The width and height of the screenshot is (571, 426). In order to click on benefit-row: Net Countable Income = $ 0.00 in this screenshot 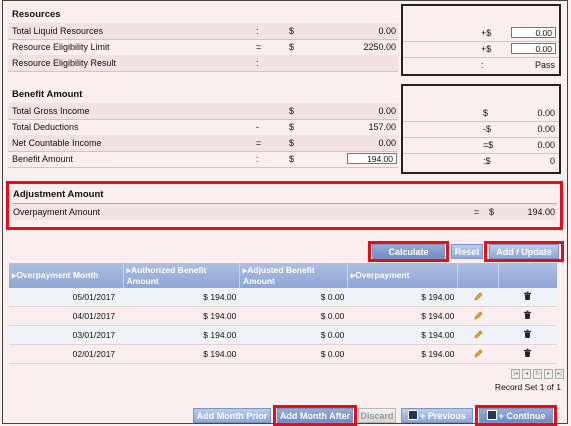, I will do `click(203, 143)`.